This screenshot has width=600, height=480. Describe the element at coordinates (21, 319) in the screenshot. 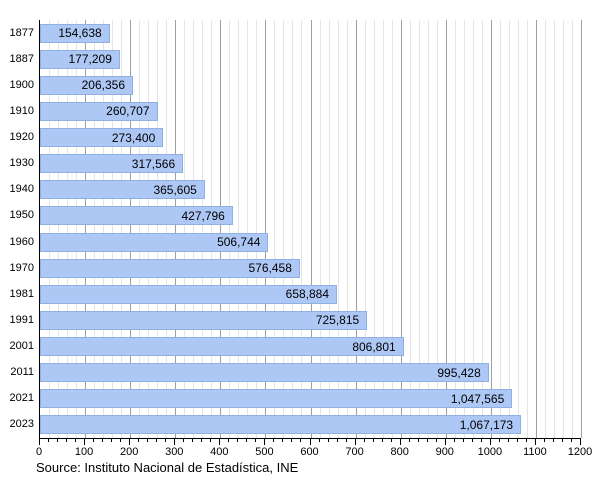

I see `category-label-1991: 1991` at that location.